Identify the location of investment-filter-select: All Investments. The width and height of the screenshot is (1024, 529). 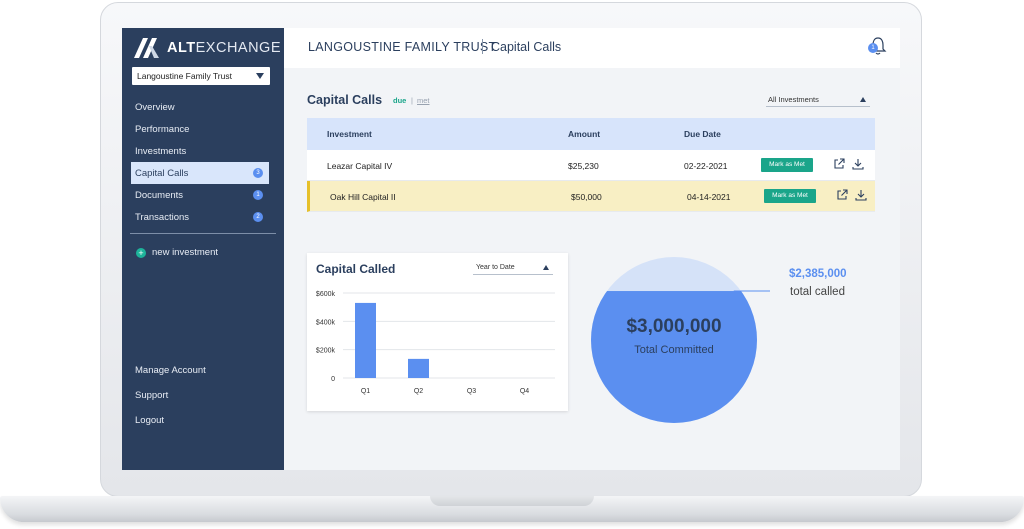
(818, 100).